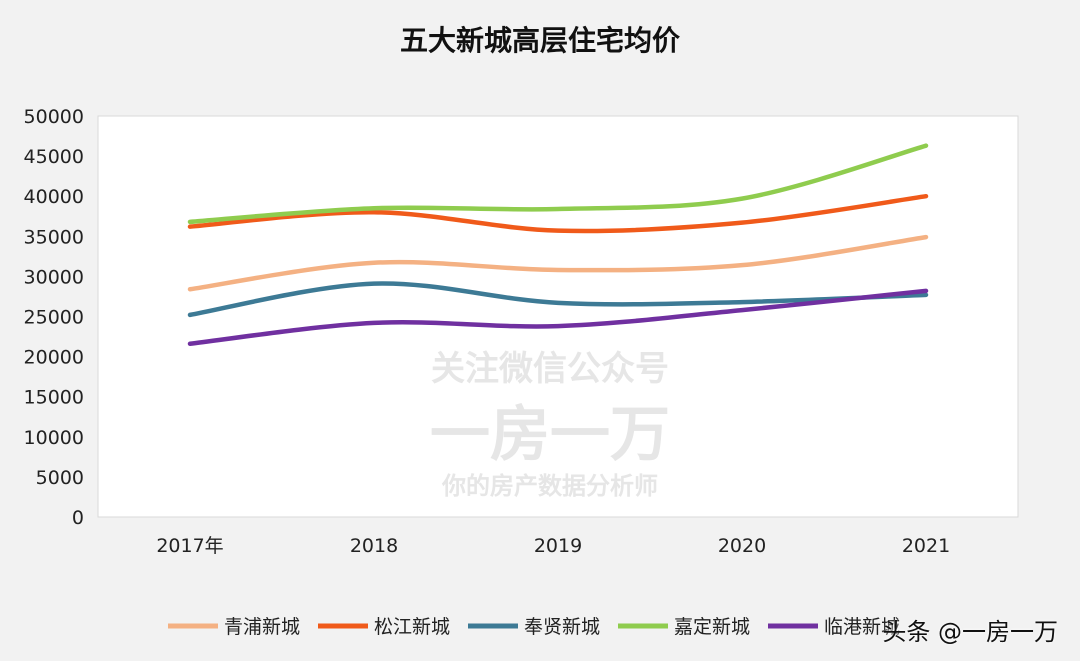  What do you see at coordinates (712, 627) in the screenshot?
I see `legend-label: 嘉定新城` at bounding box center [712, 627].